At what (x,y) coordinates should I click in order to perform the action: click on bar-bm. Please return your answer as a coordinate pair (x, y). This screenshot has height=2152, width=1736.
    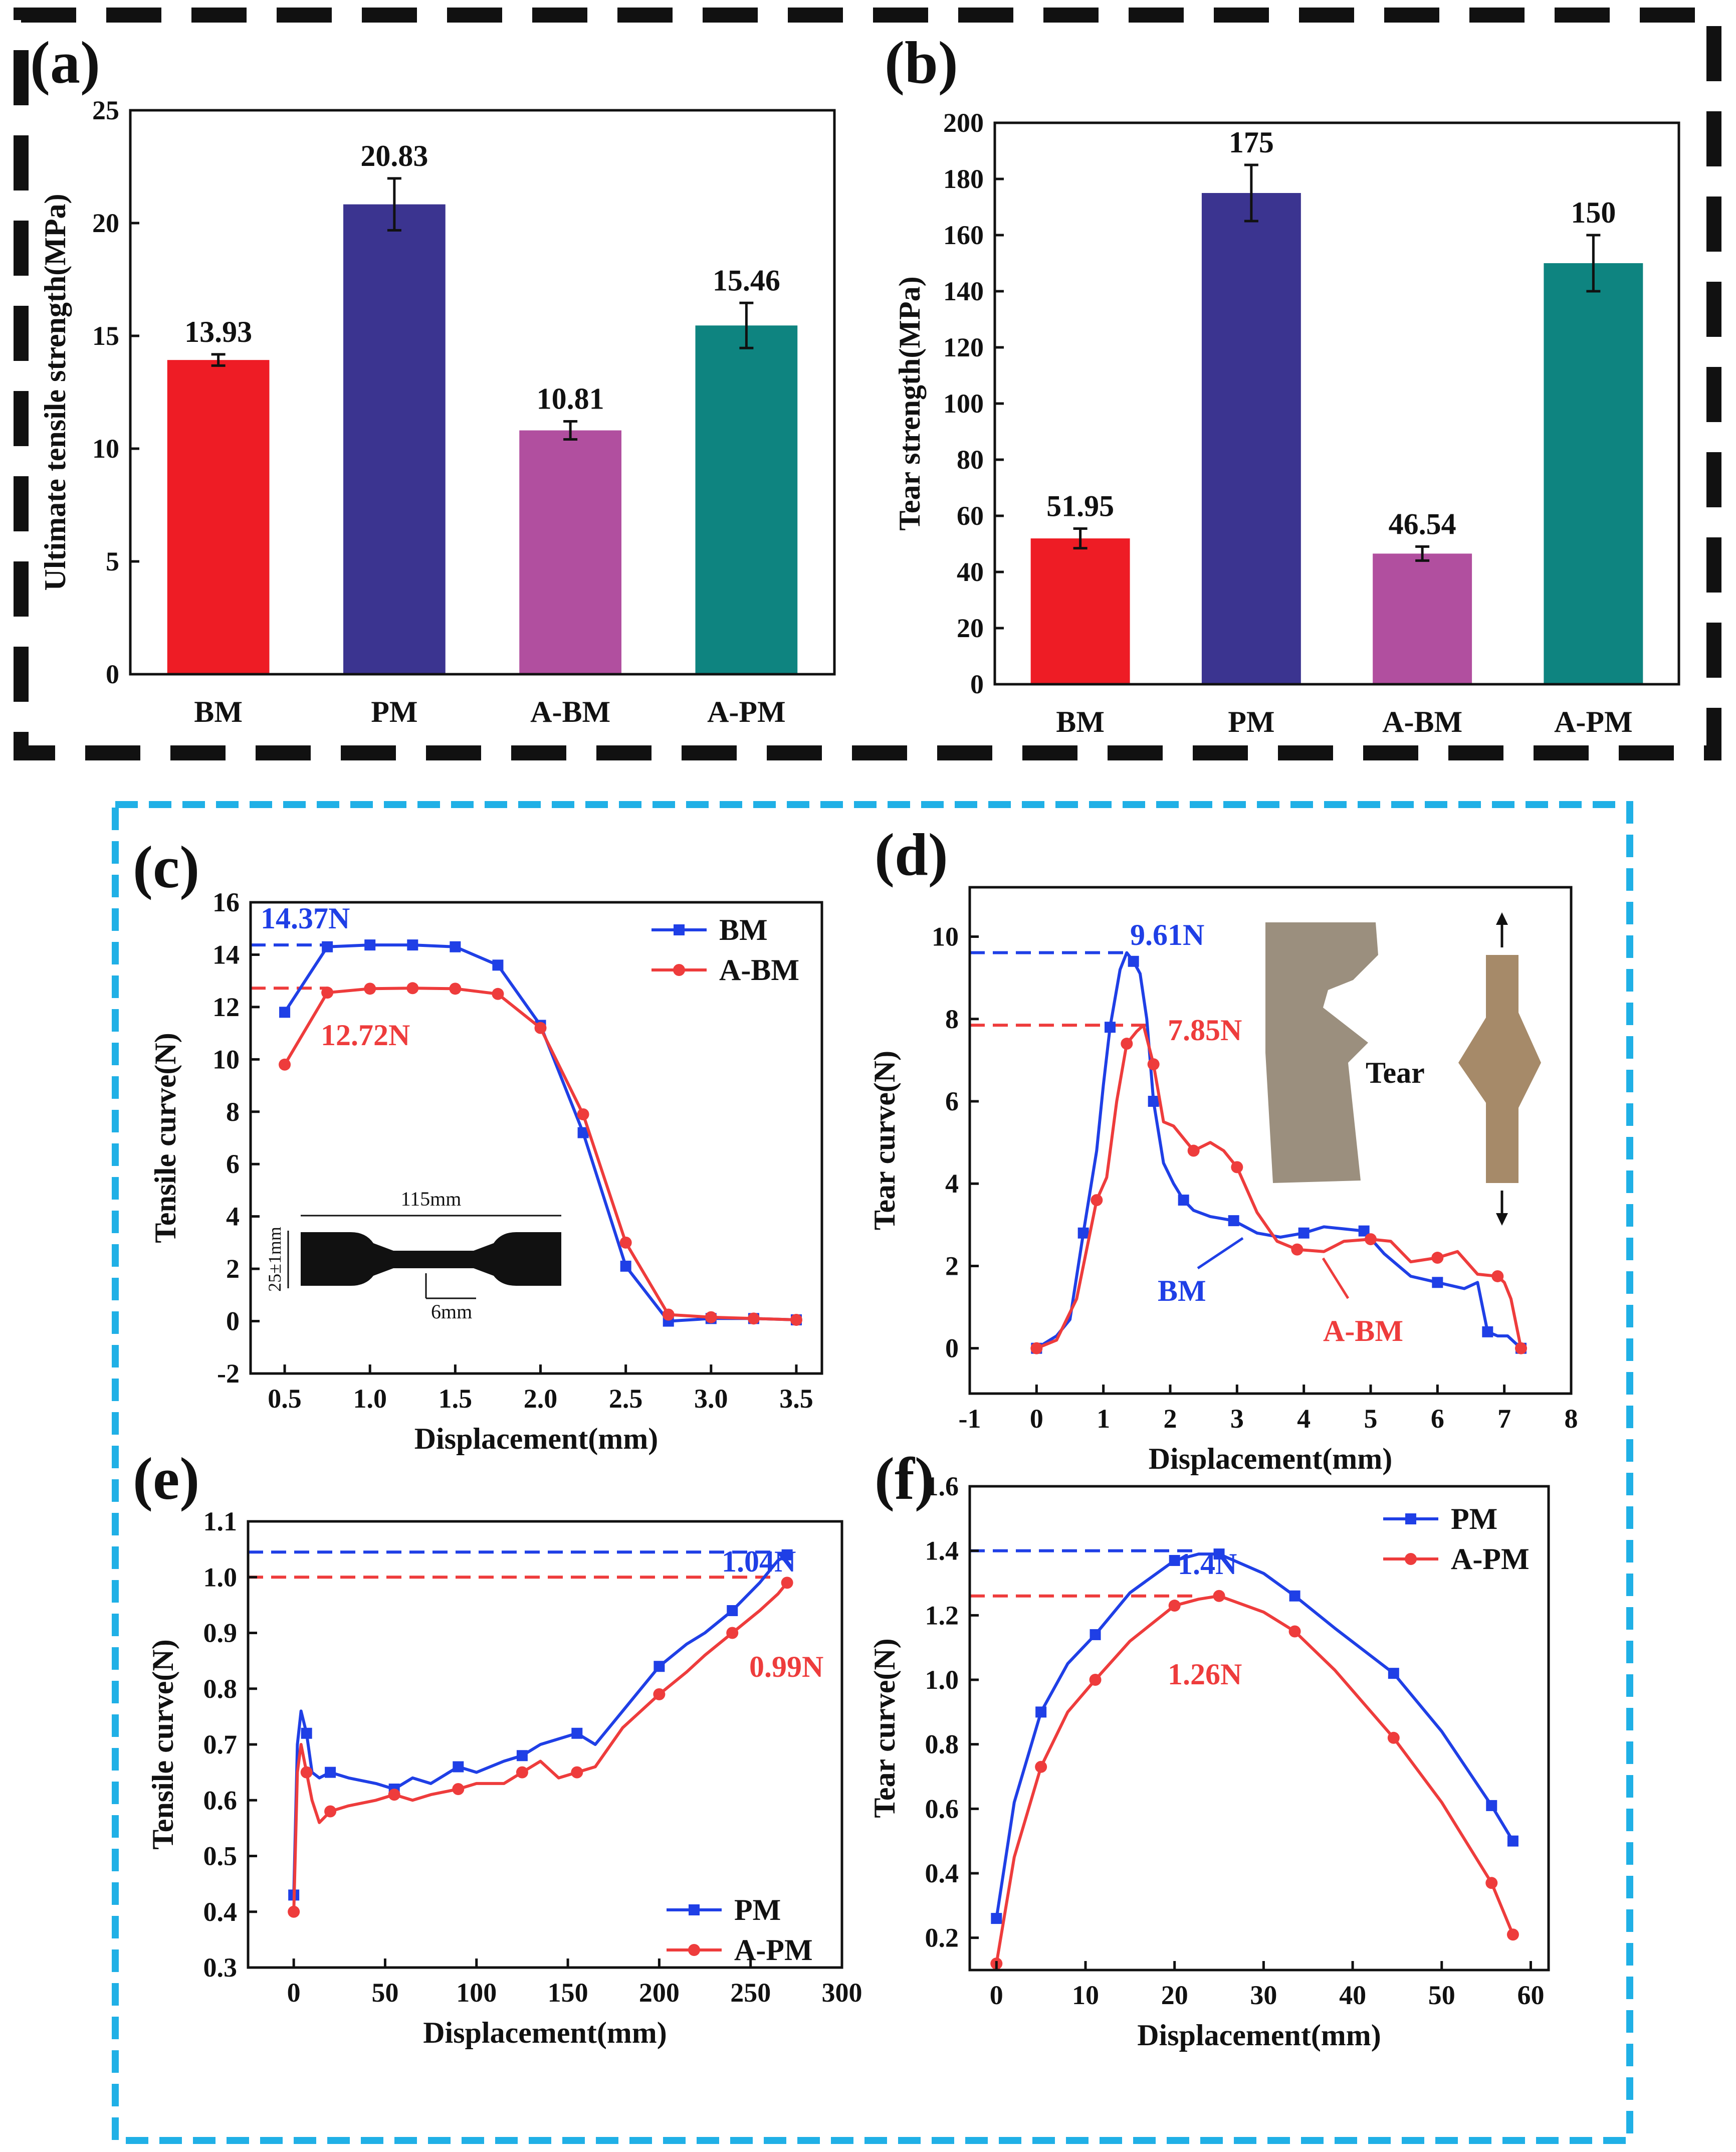
    Looking at the image, I should click on (1080, 611).